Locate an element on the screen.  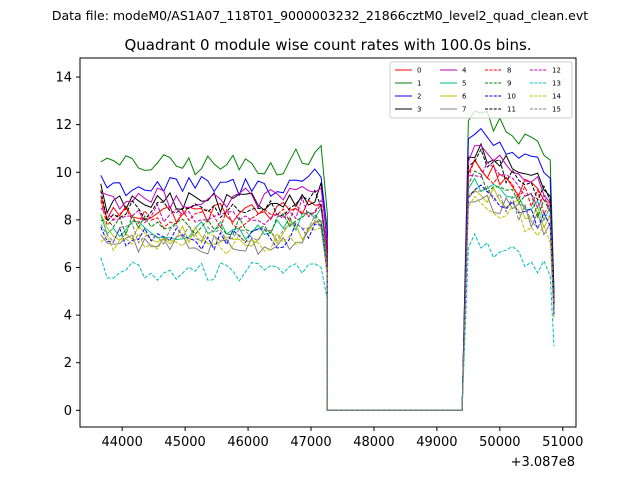
x-tick-label: 46000 is located at coordinates (247, 442).